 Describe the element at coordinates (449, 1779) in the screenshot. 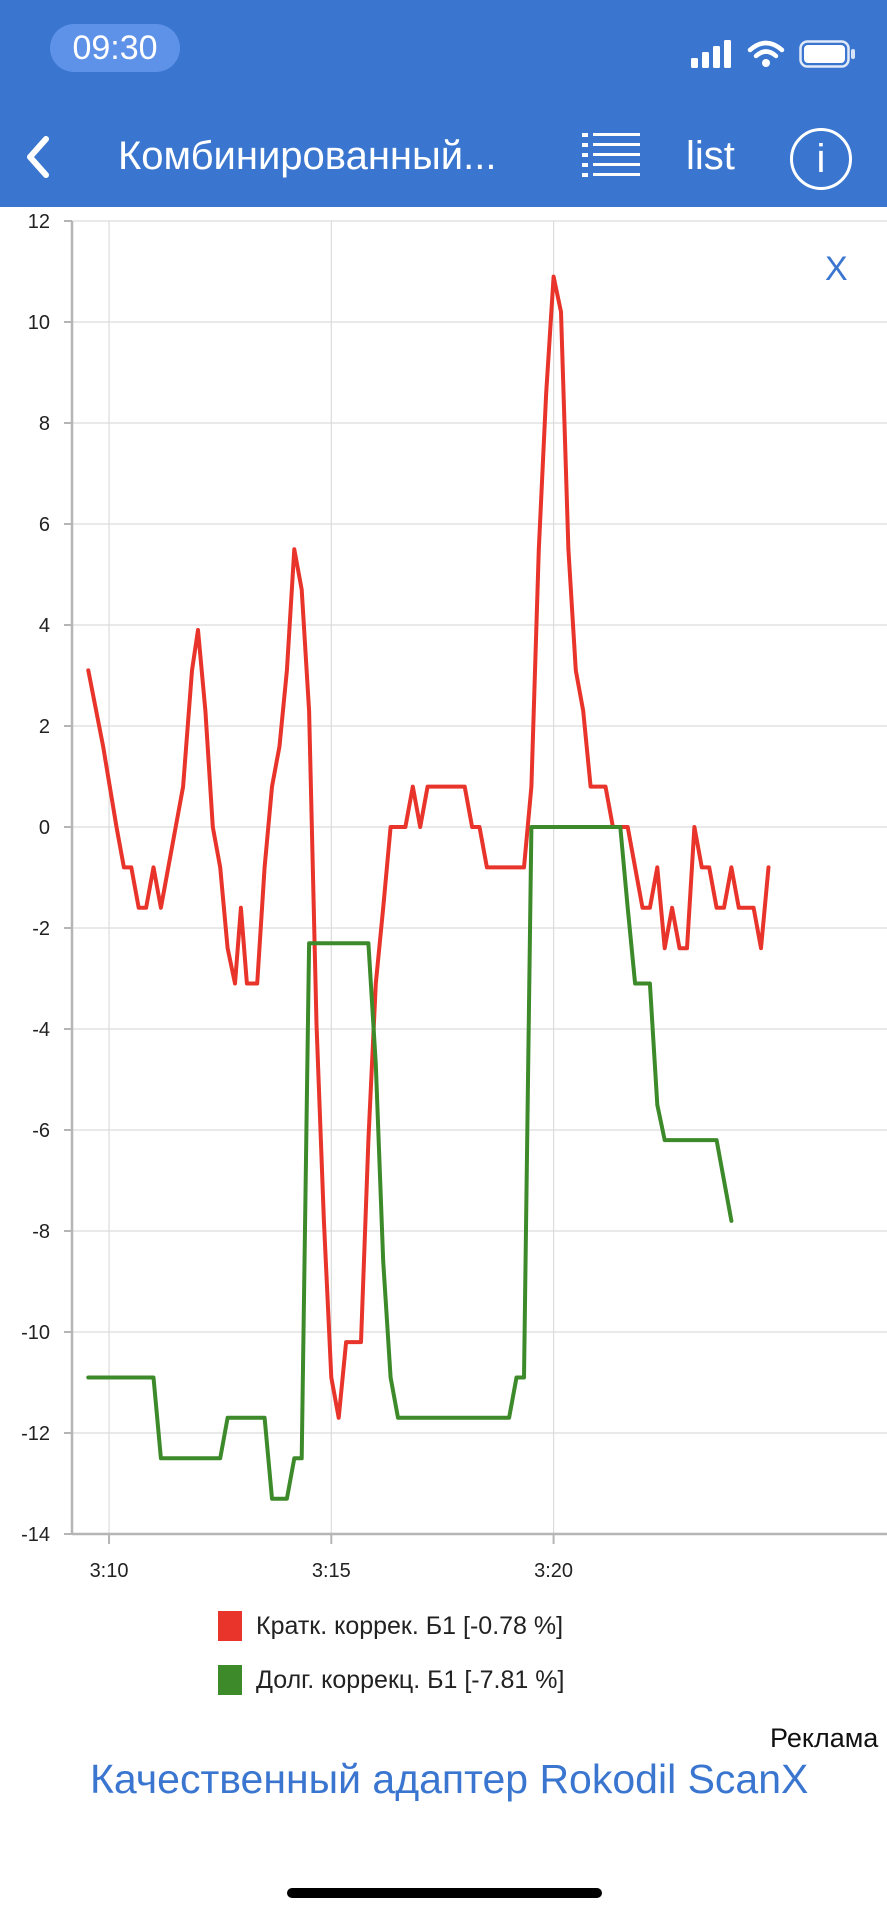

I see `ad-link: Качественный адаптер Rokodil ScanX` at that location.